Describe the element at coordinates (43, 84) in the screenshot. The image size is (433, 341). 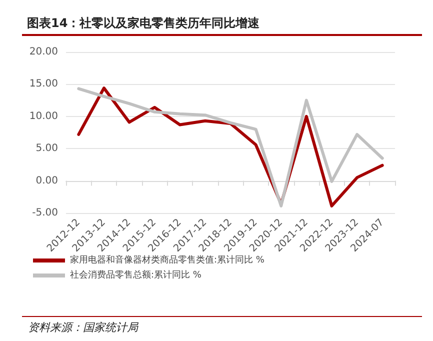
I see `y-tick-label: 15.00` at that location.